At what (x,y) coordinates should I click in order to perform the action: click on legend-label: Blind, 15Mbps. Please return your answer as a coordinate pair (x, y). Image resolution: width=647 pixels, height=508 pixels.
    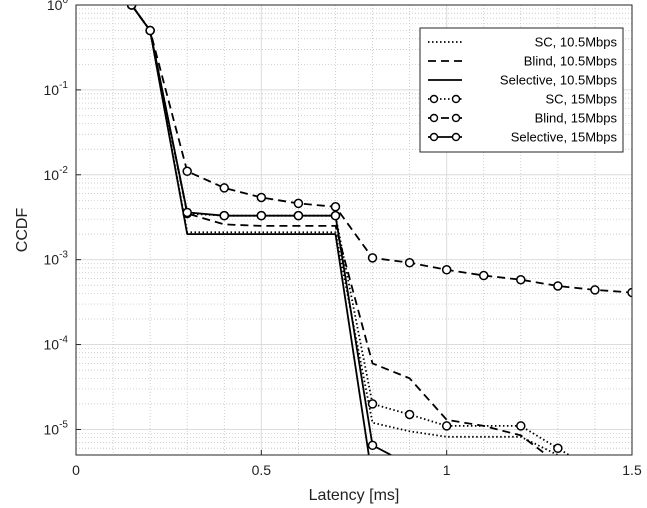
    Looking at the image, I should click on (576, 118).